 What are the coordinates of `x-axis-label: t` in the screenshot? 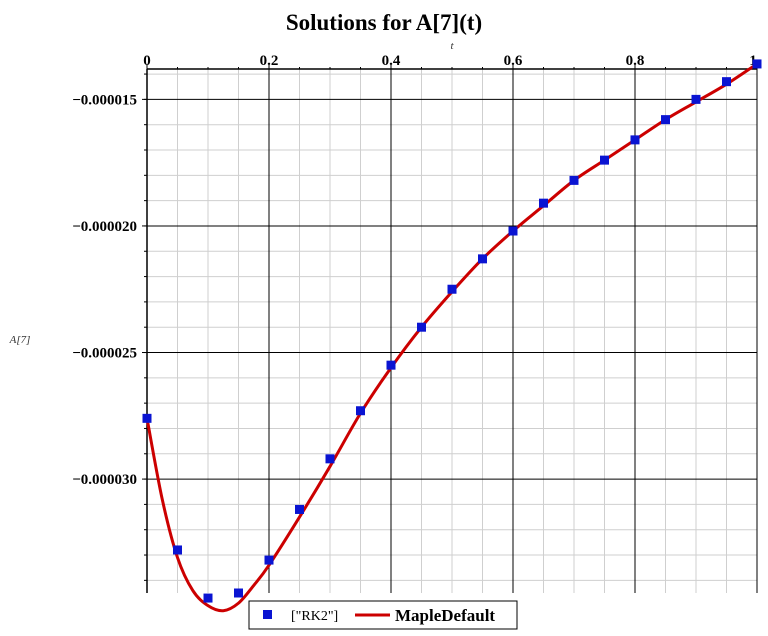 It's located at (452, 46).